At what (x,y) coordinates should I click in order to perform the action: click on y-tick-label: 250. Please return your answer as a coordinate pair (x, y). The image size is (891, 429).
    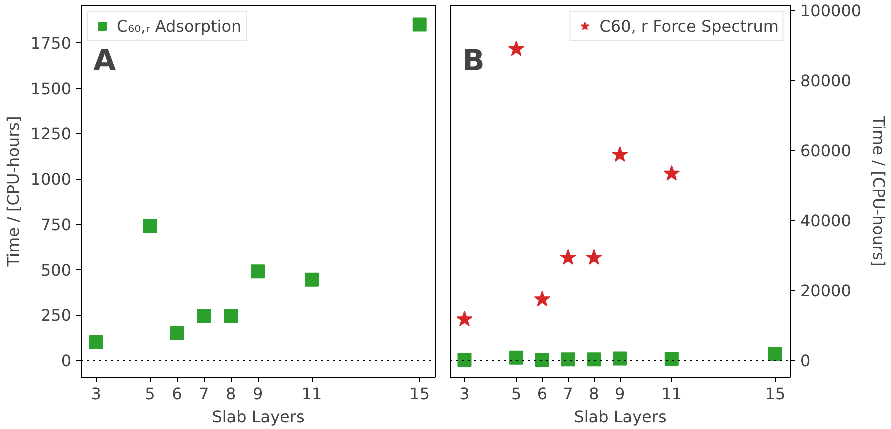
    Looking at the image, I should click on (56, 316).